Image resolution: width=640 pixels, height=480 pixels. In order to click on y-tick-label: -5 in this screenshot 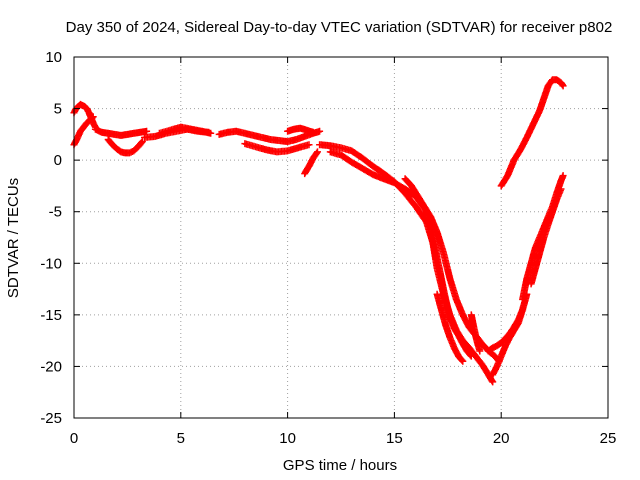, I will do `click(55, 212)`.